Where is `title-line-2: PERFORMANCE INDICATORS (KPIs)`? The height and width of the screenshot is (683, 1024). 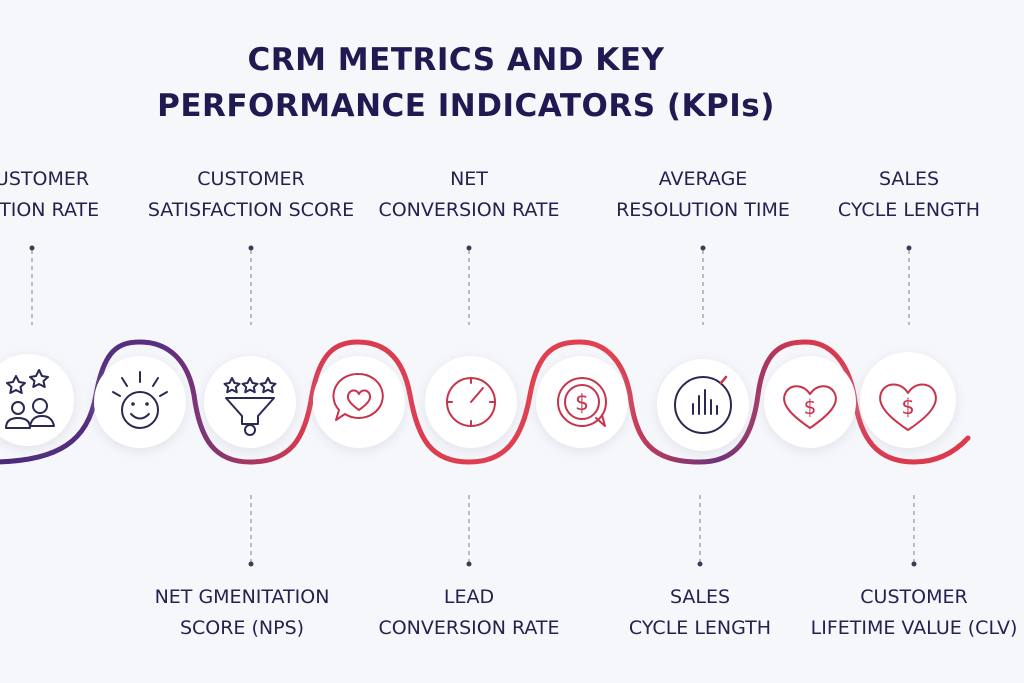 title-line-2: PERFORMANCE INDICATORS (KPIs) is located at coordinates (466, 106).